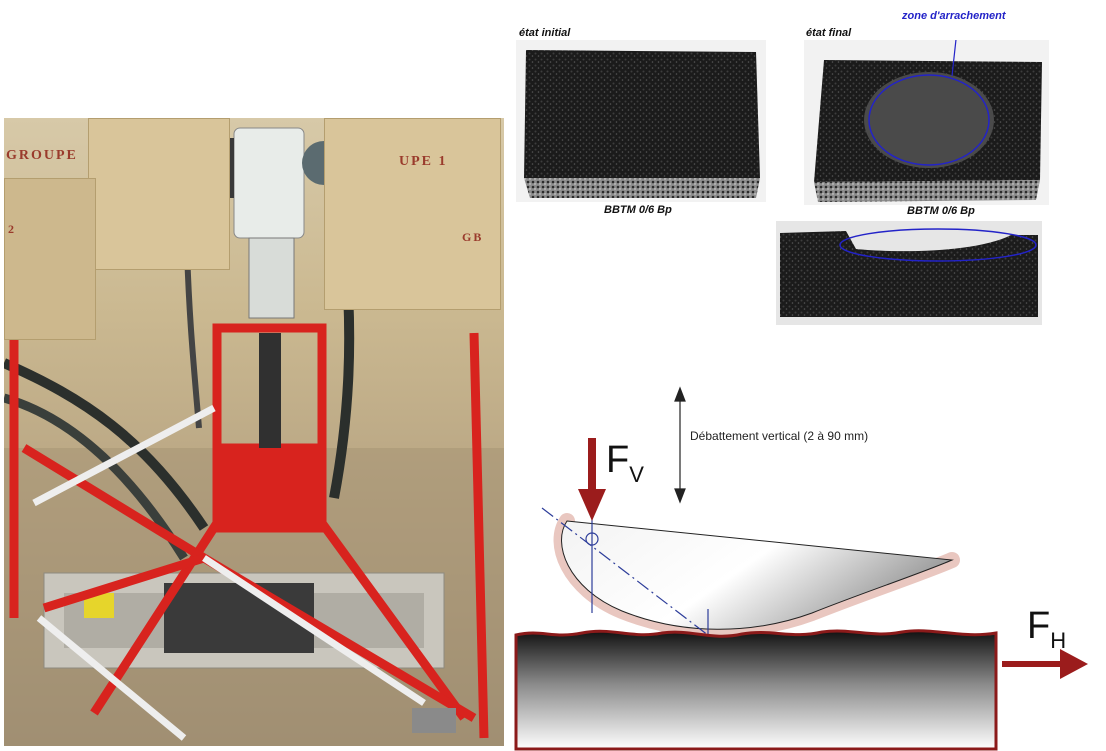  Describe the element at coordinates (909, 273) in the screenshot. I see `cross-section-sample-photo` at that location.